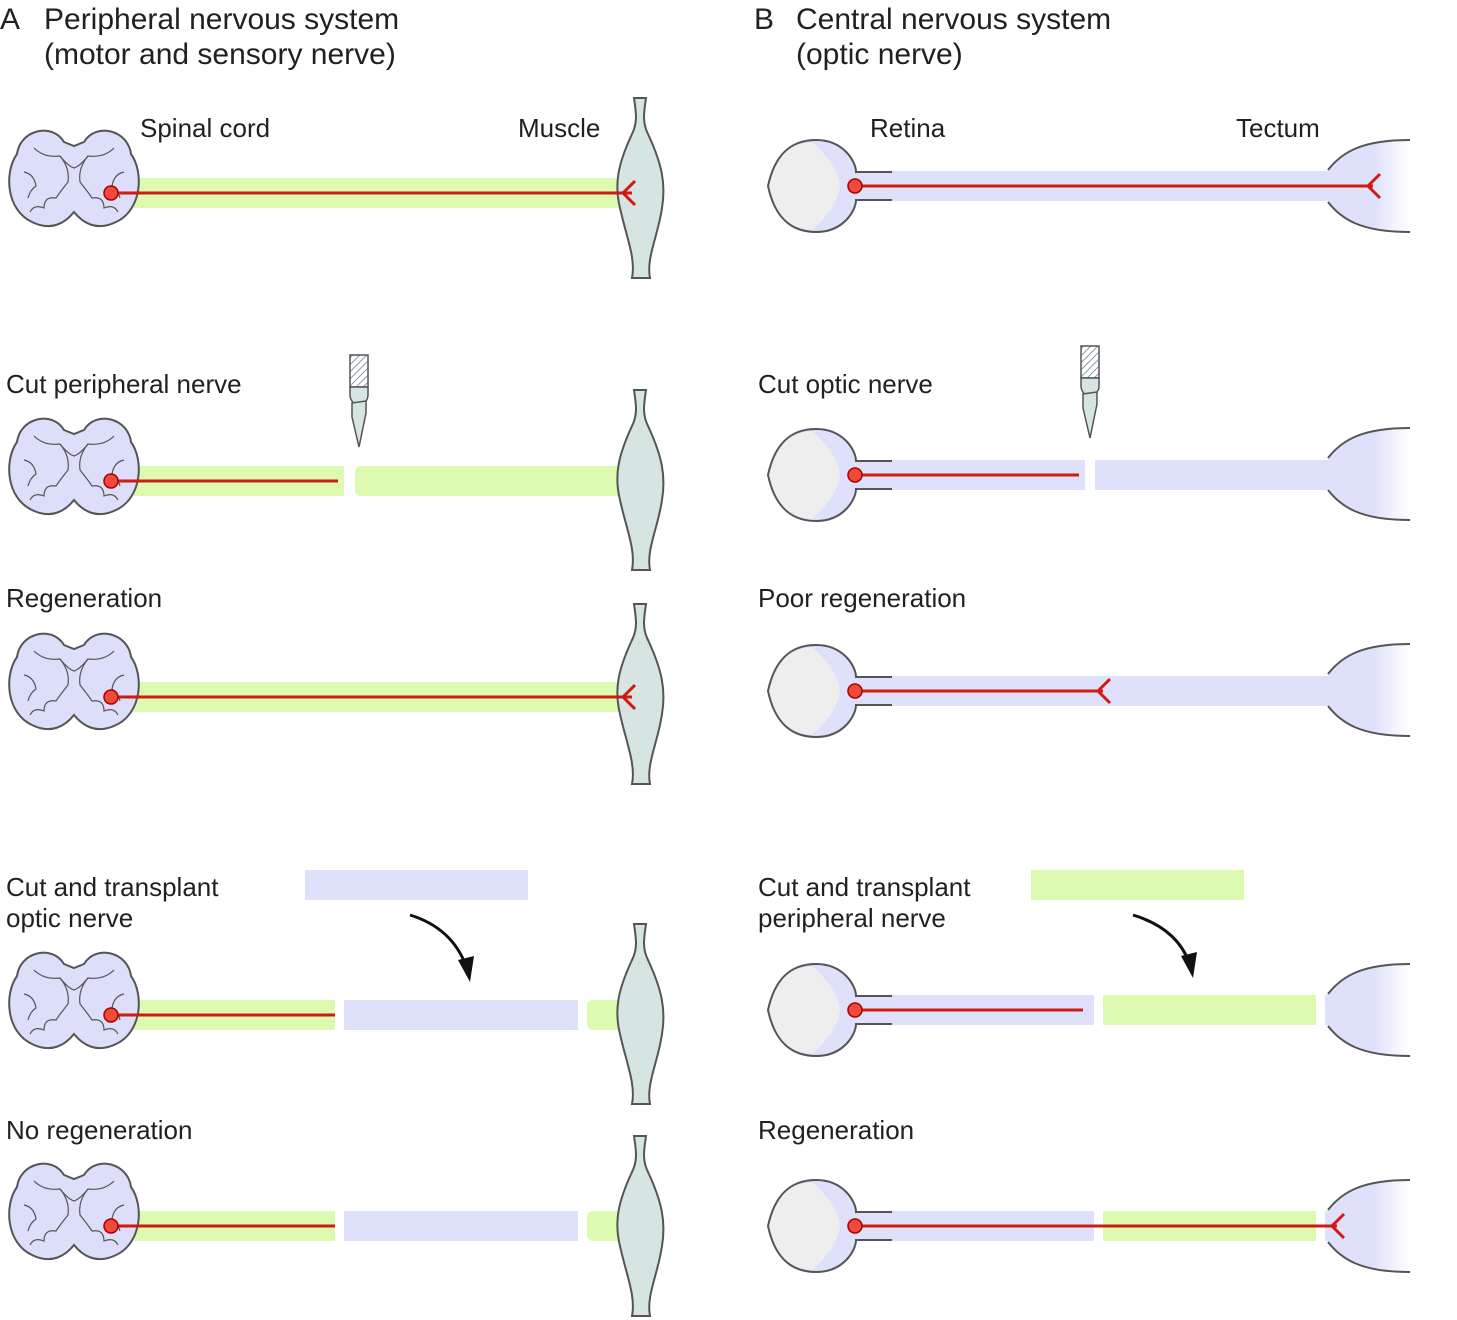  Describe the element at coordinates (764, 19) in the screenshot. I see `panel-b-letter: B` at that location.